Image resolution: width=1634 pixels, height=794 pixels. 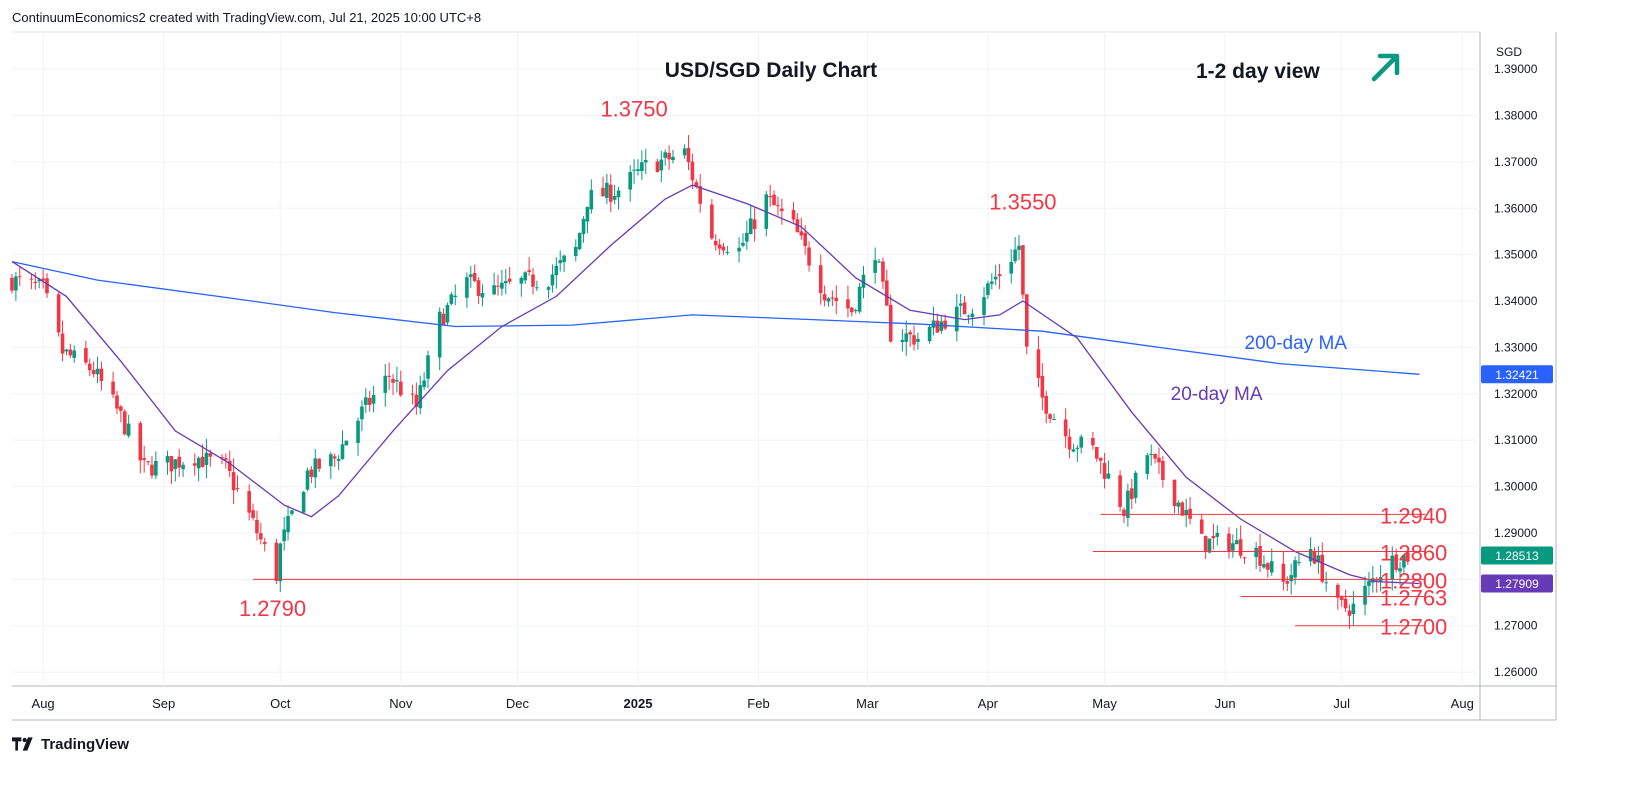 I want to click on ma200-price-badge: 1.32421, so click(x=1517, y=374).